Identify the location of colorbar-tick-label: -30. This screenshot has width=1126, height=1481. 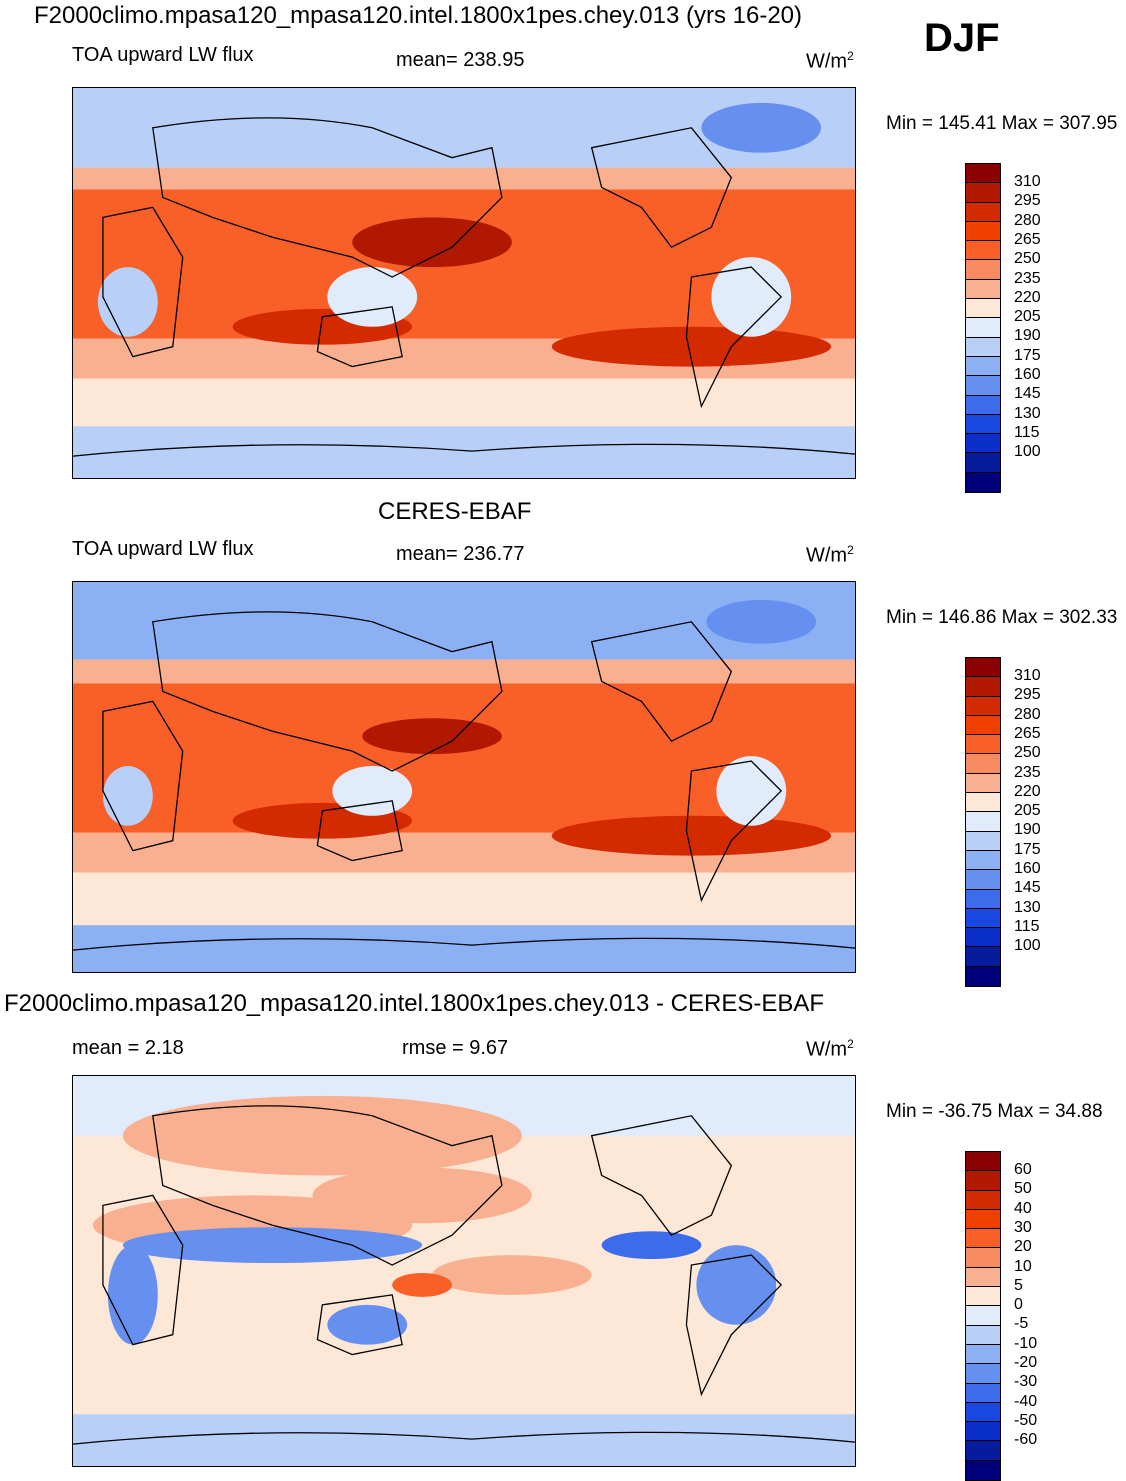
(1026, 1382).